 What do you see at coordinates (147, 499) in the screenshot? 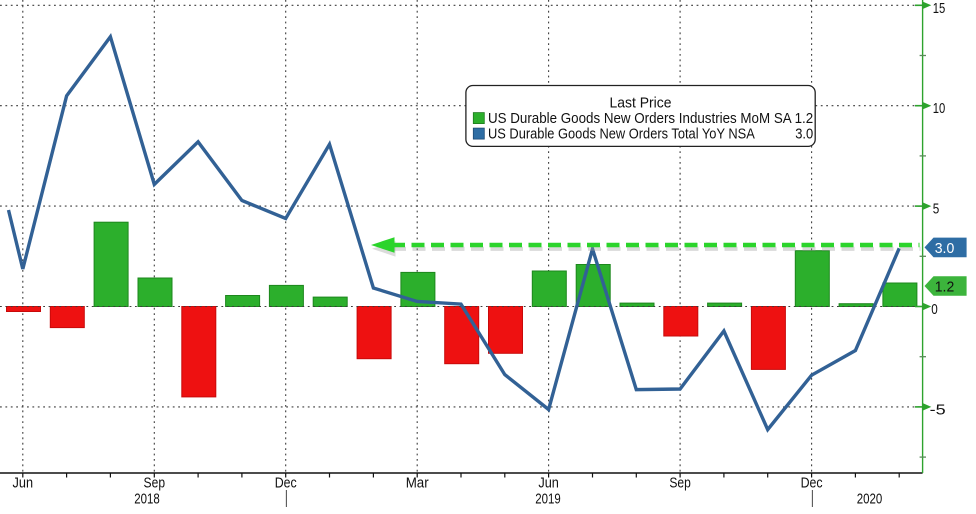
I see `svg-text: 2018` at bounding box center [147, 499].